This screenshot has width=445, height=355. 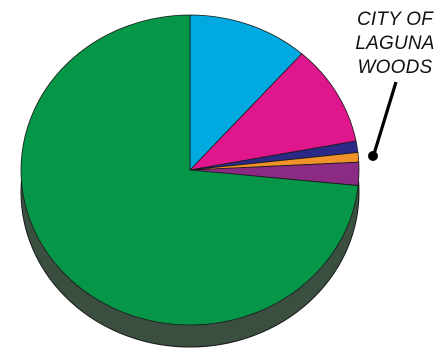 What do you see at coordinates (373, 156) in the screenshot?
I see `callout-leader-dot` at bounding box center [373, 156].